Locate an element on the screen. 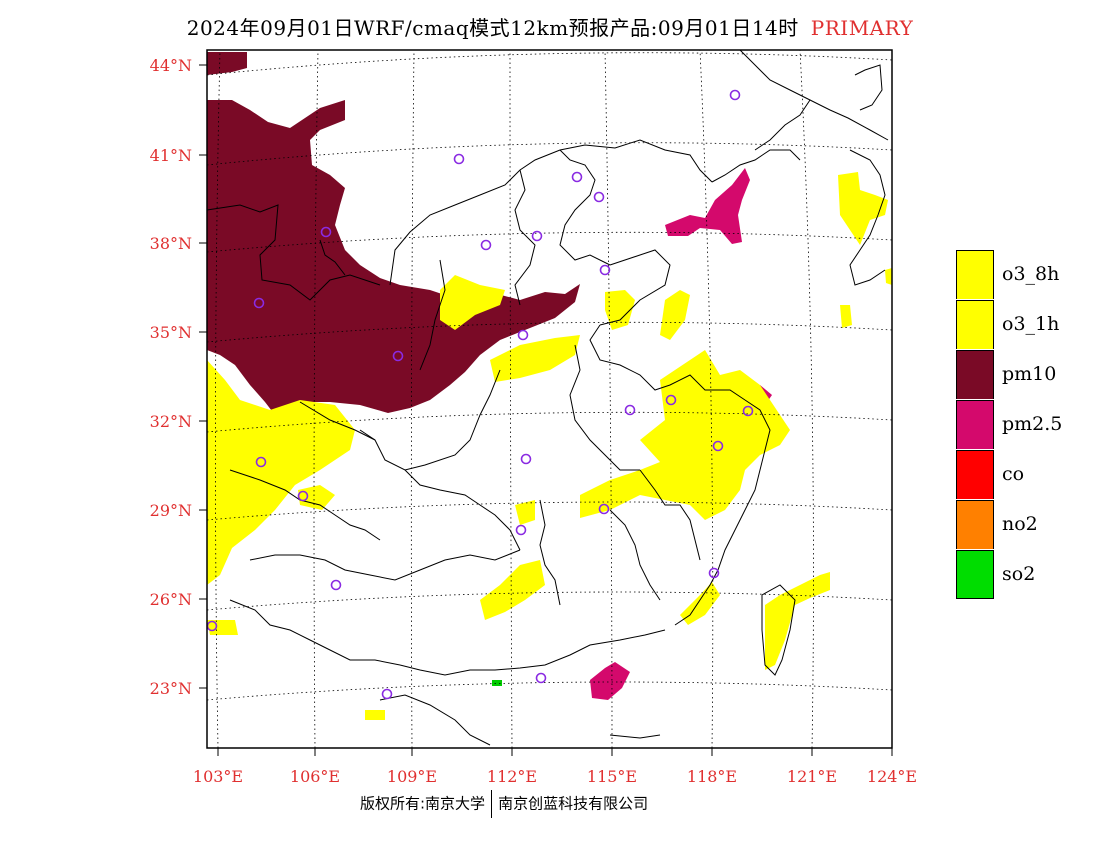 This screenshot has width=1100, height=850. o3-japan-edge is located at coordinates (888, 276).